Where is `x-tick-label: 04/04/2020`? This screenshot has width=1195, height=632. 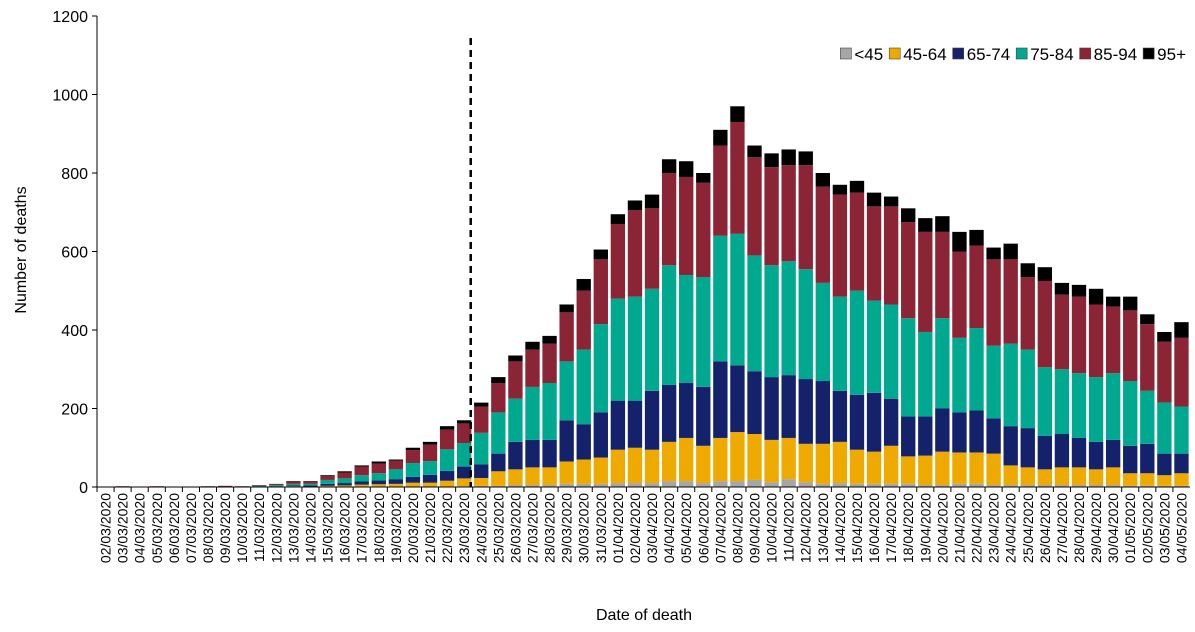 x-tick-label: 04/04/2020 is located at coordinates (669, 528).